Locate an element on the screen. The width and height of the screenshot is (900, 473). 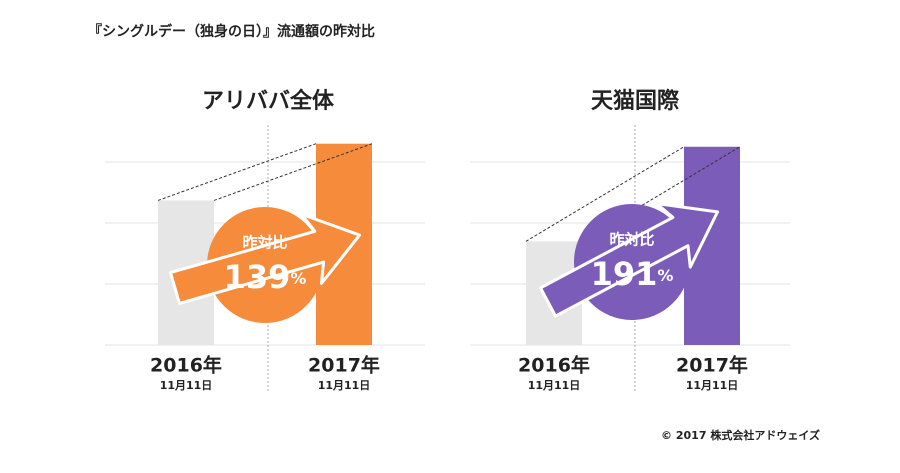
chart-title: 天猫国際 is located at coordinates (635, 101).